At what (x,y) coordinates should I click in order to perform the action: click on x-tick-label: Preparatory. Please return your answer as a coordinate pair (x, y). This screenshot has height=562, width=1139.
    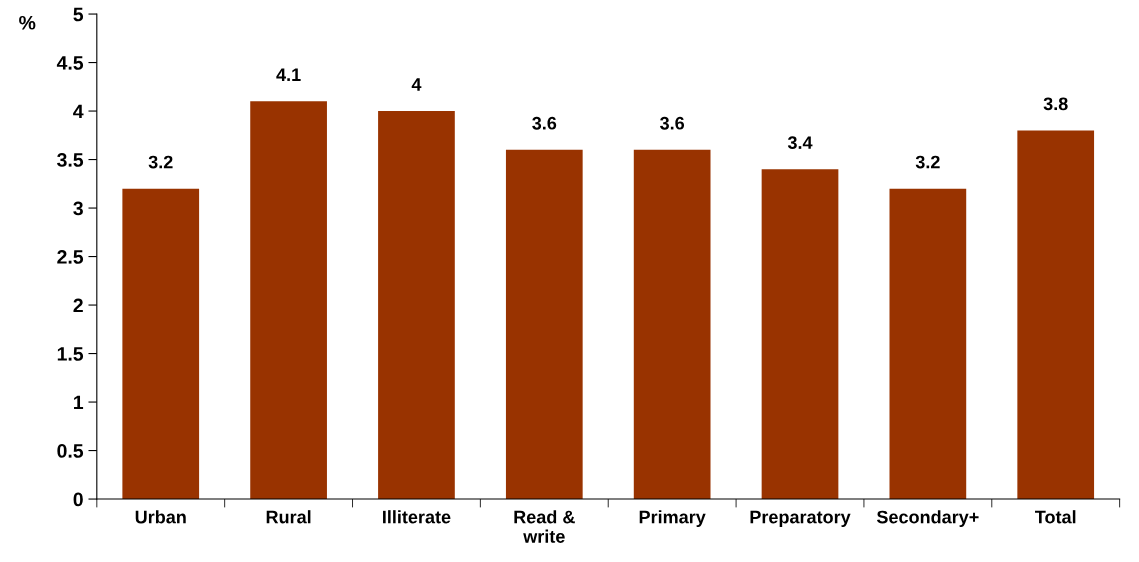
    Looking at the image, I should click on (800, 518).